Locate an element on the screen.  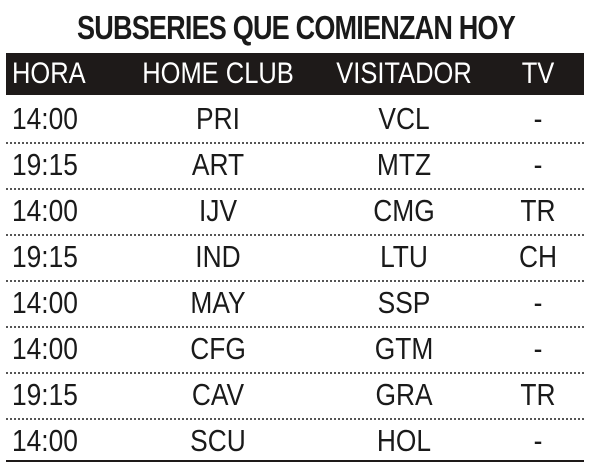
header-tv: TV is located at coordinates (538, 73).